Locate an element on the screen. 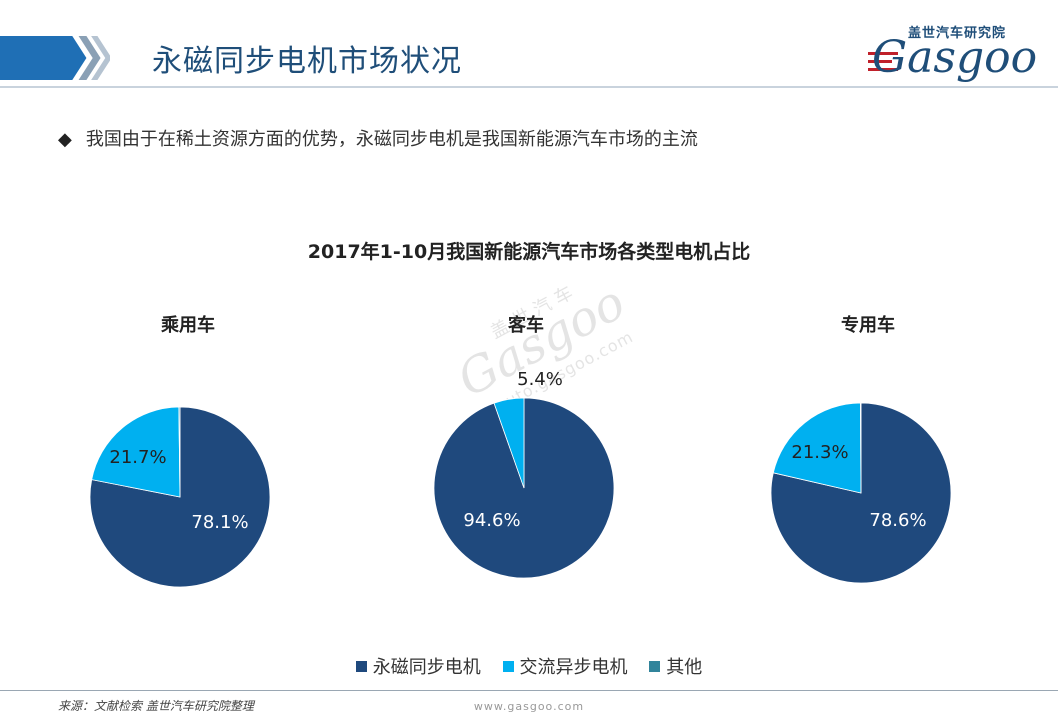 The image size is (1058, 720). legend-label-other: 其他 is located at coordinates (684, 667).